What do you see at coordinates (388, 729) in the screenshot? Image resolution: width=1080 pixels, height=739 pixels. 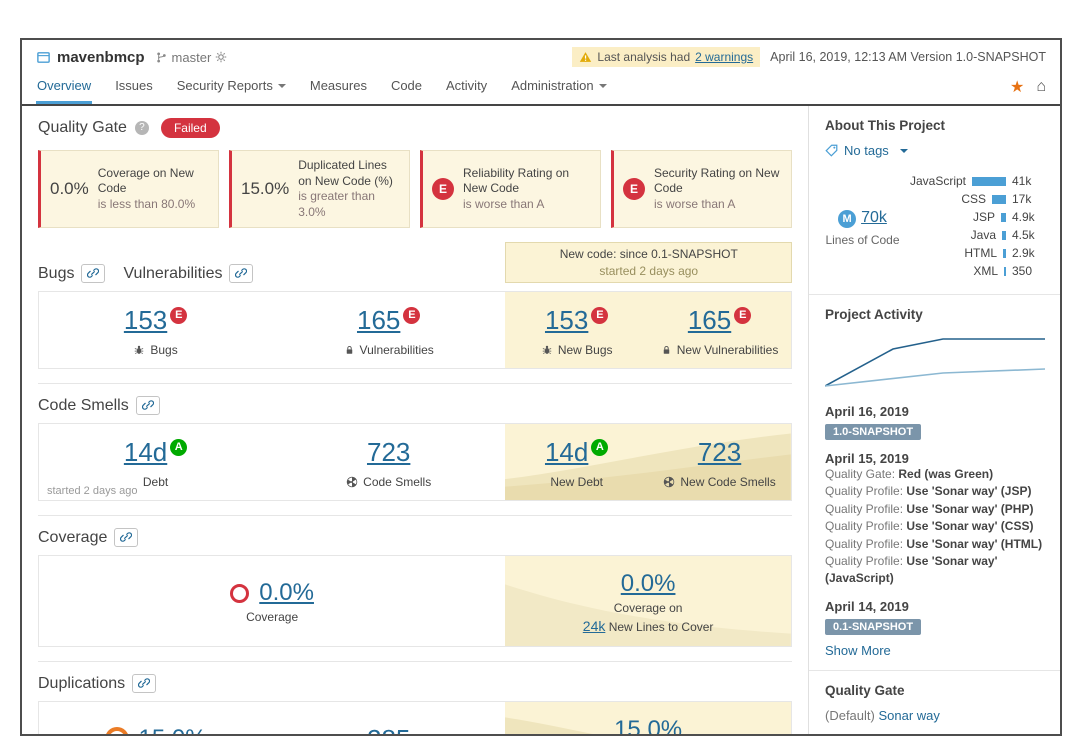 I see `duplicated-blocks-count: 285` at bounding box center [388, 729].